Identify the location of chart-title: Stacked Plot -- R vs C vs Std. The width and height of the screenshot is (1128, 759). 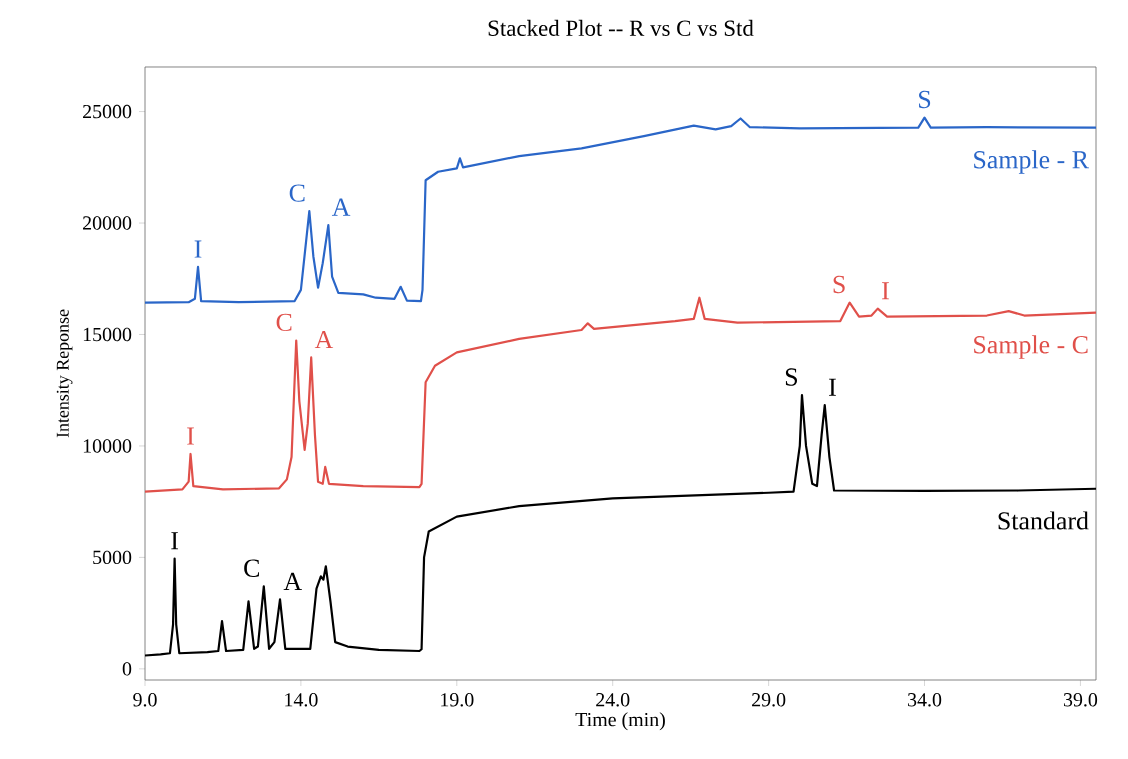
(621, 27).